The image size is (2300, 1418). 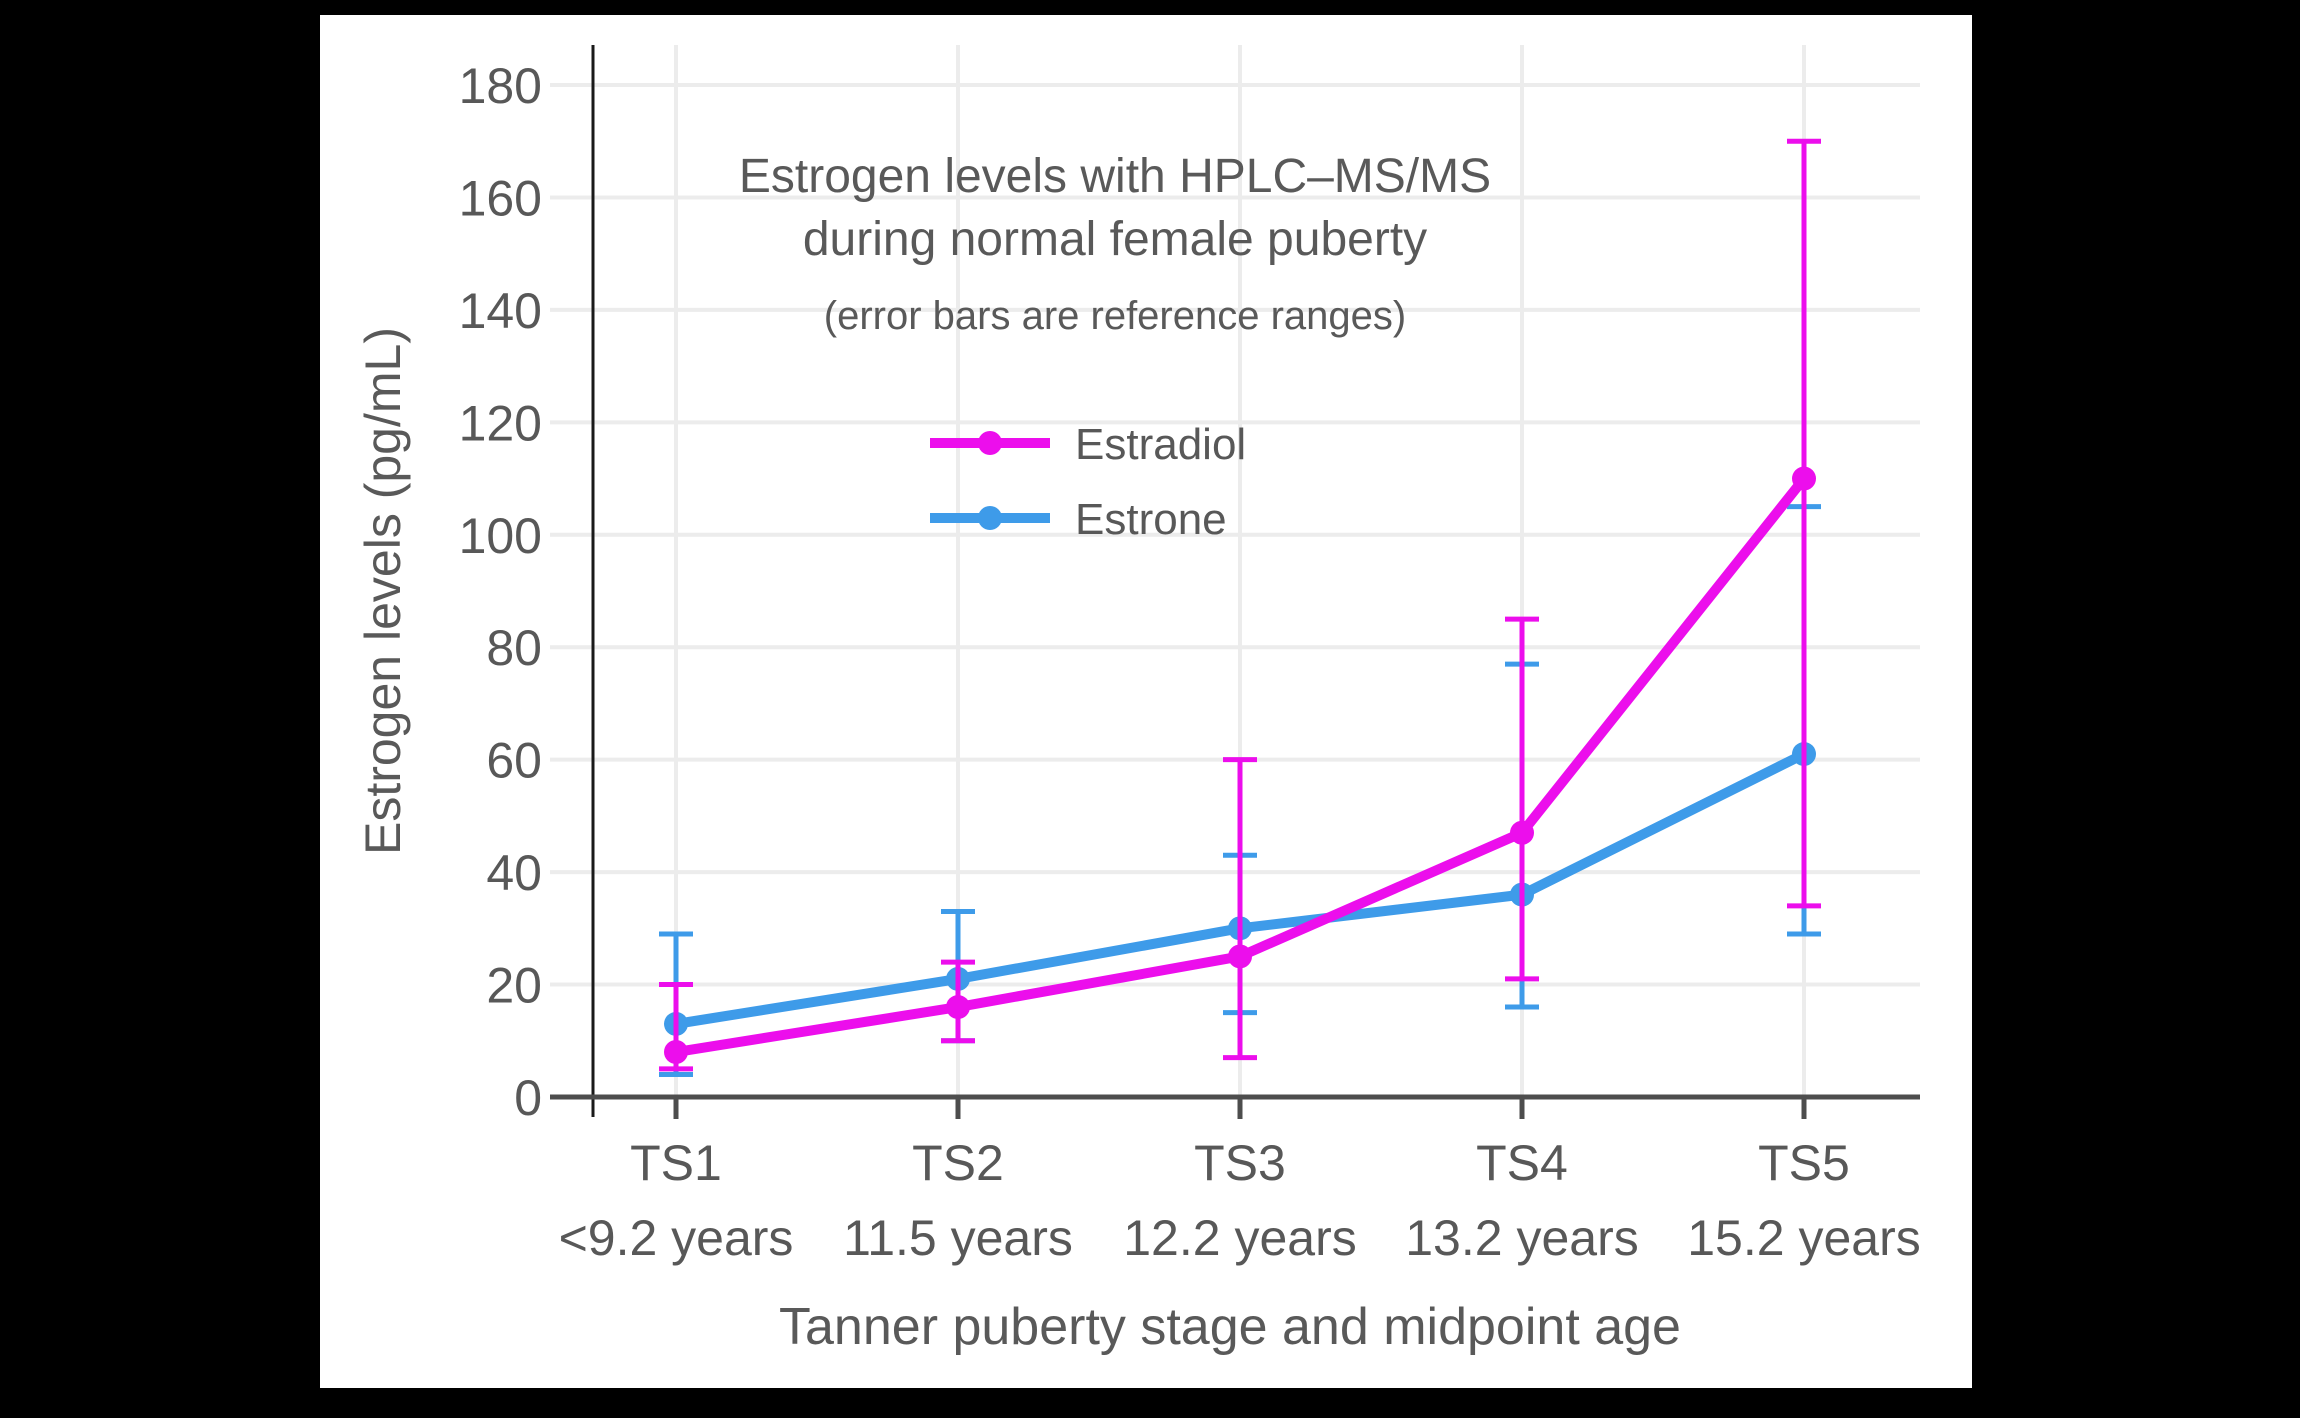 I want to click on x-category-sublabel: 12.2 years, so click(x=1239, y=1238).